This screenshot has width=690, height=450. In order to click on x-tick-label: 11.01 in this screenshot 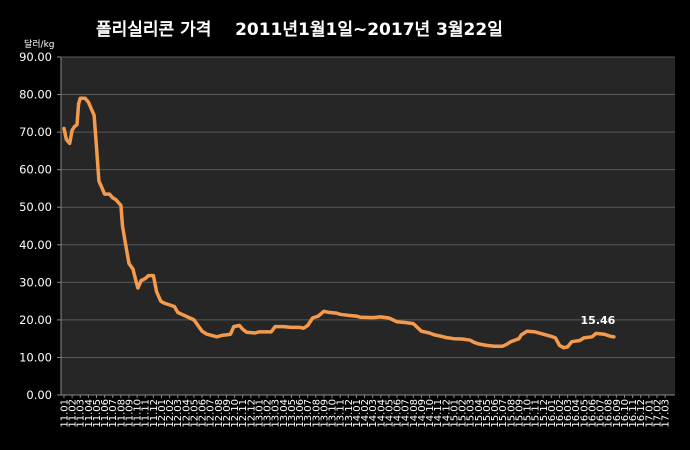, I will do `click(65, 413)`.